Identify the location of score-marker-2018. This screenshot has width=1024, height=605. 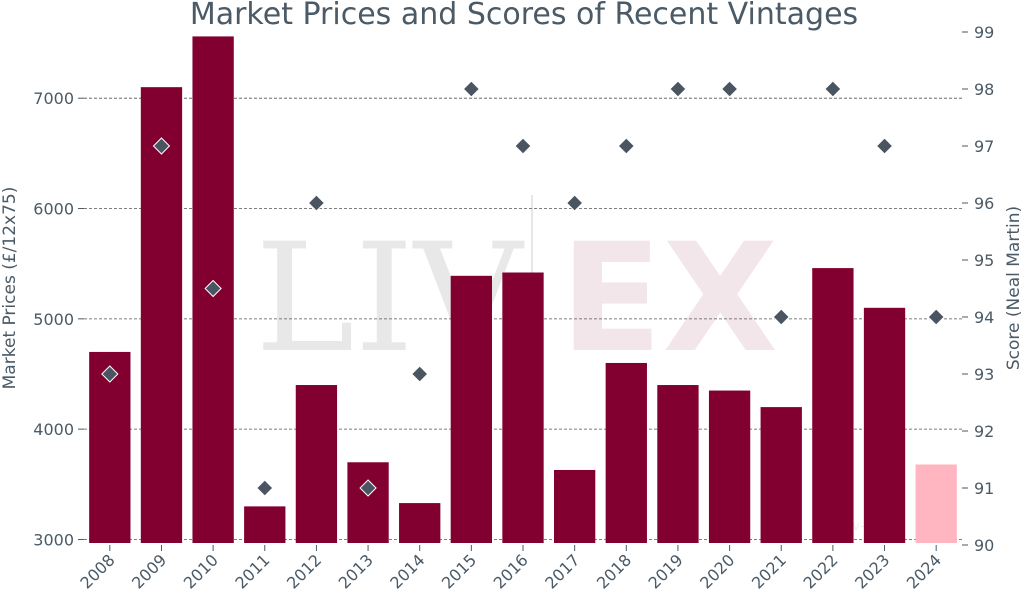
(626, 146).